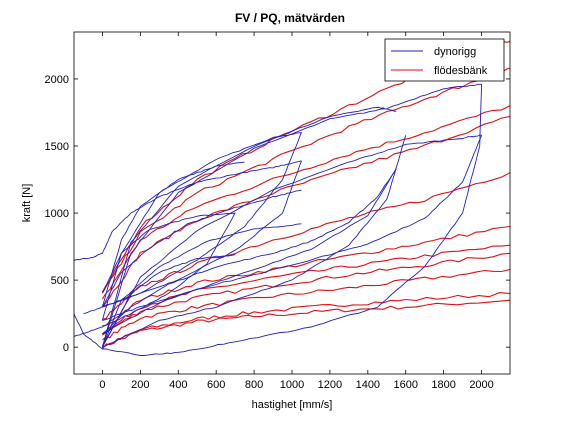 This screenshot has height=425, width=561. I want to click on legend-label-dynorigg: dynorigg, so click(455, 52).